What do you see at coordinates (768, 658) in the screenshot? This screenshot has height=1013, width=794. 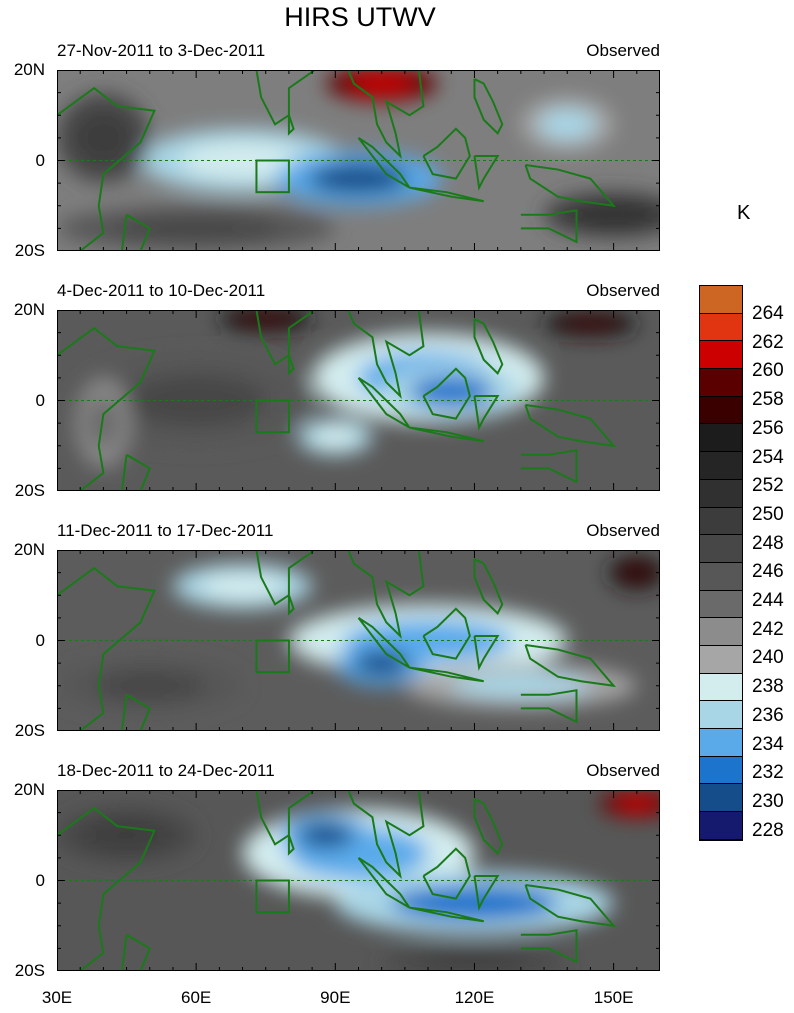 I see `colorbar-label: 240` at bounding box center [768, 658].